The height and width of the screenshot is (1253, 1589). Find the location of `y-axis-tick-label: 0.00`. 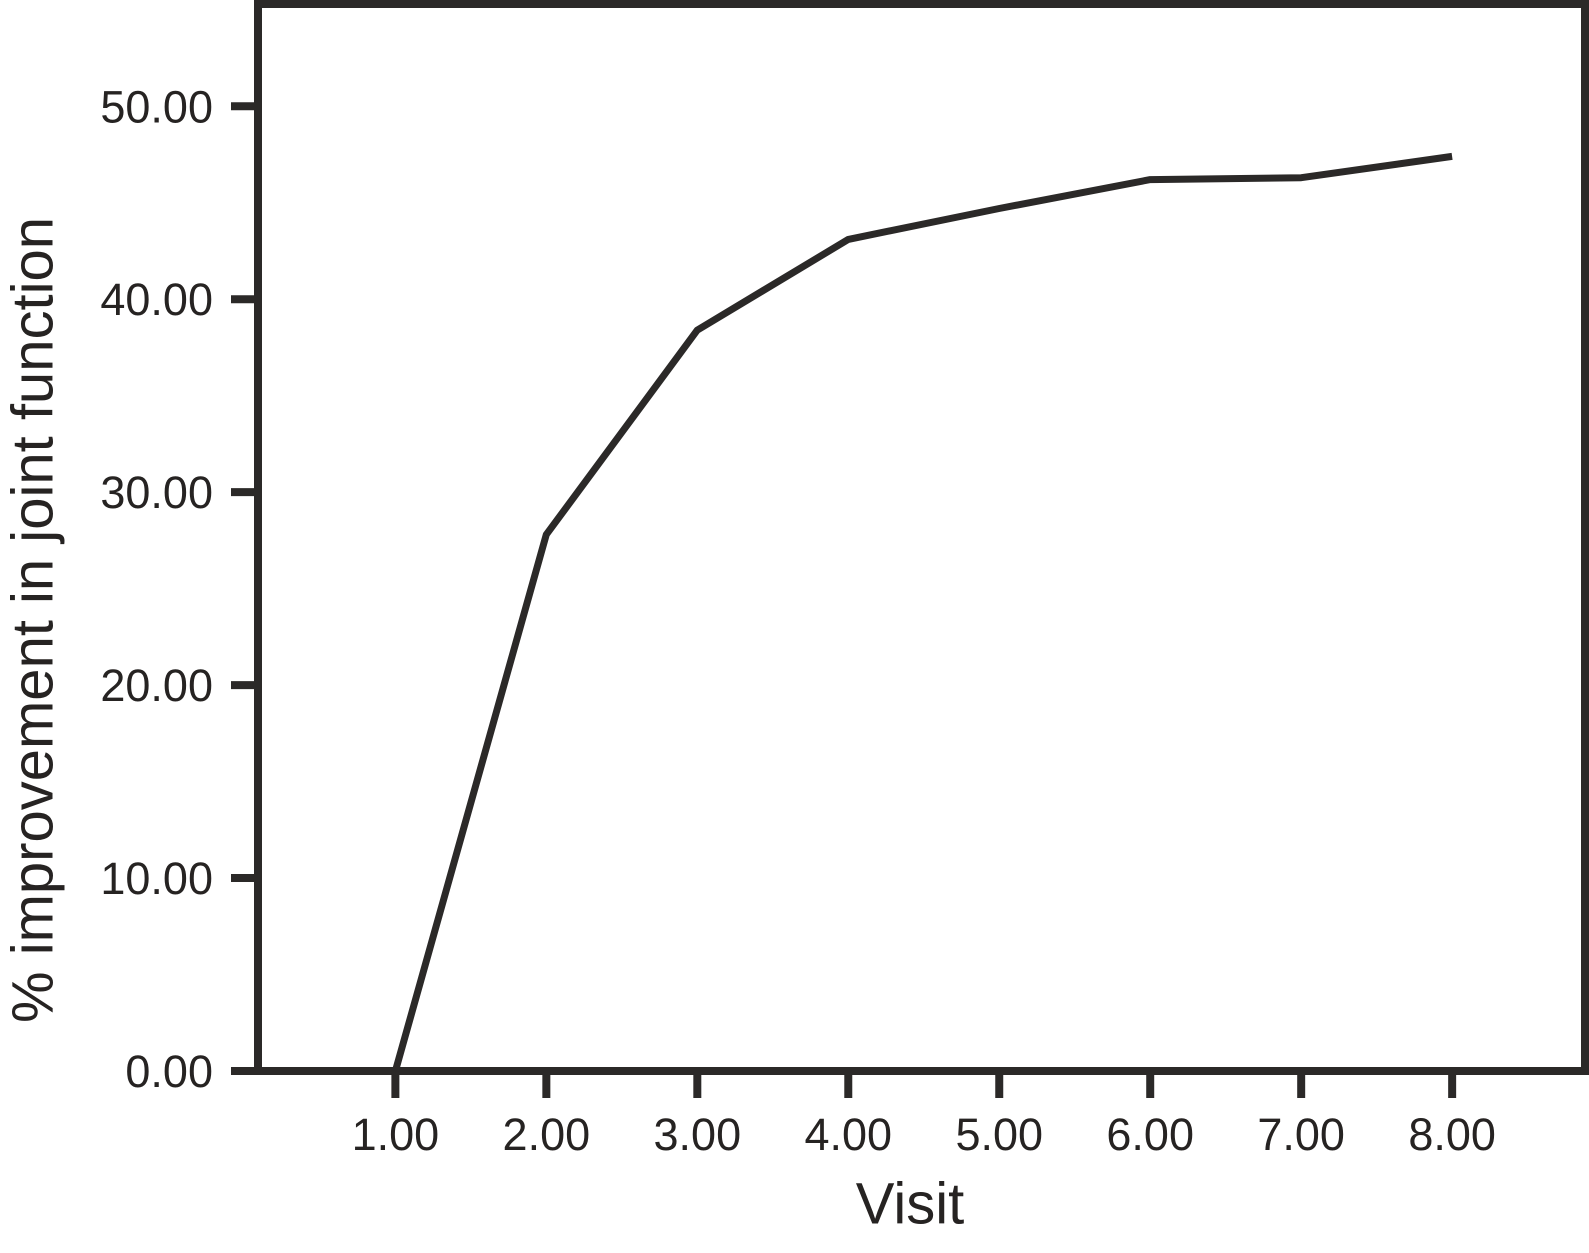

y-axis-tick-label: 0.00 is located at coordinates (169, 1071).